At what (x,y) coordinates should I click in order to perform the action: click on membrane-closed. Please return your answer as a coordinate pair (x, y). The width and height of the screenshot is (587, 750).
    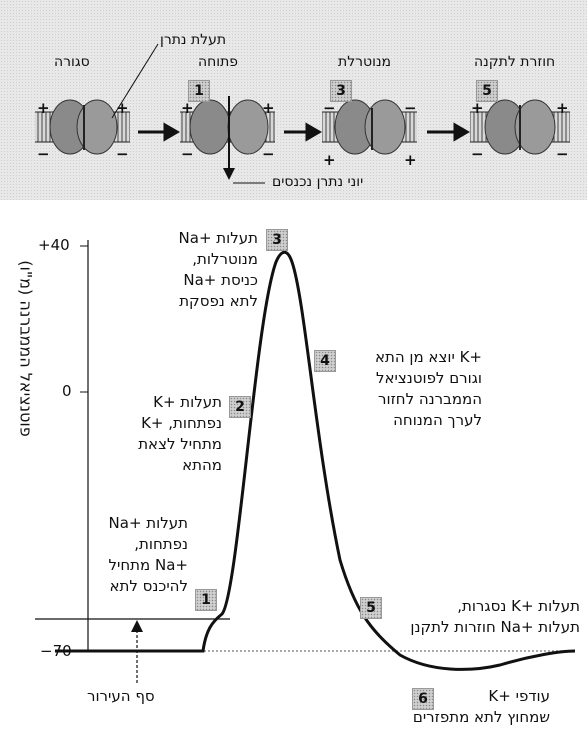
    Looking at the image, I should click on (82, 127).